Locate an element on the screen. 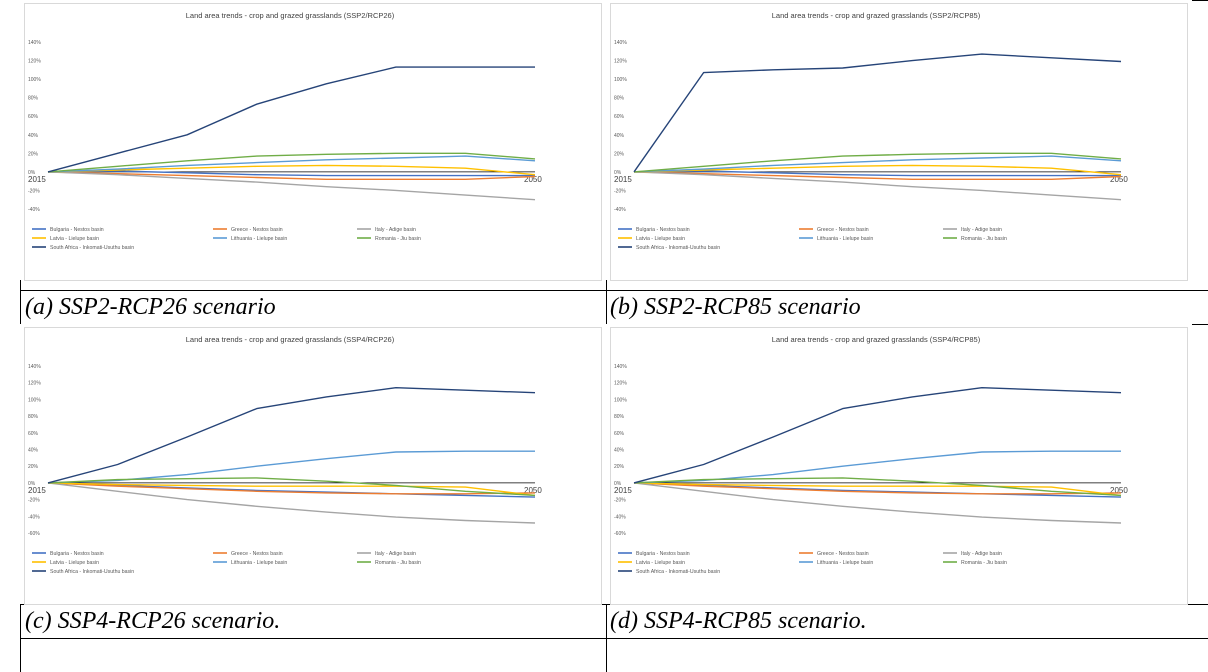 The image size is (1208, 672). legend-label: Bulgaria - Nestos basin is located at coordinates (663, 554).